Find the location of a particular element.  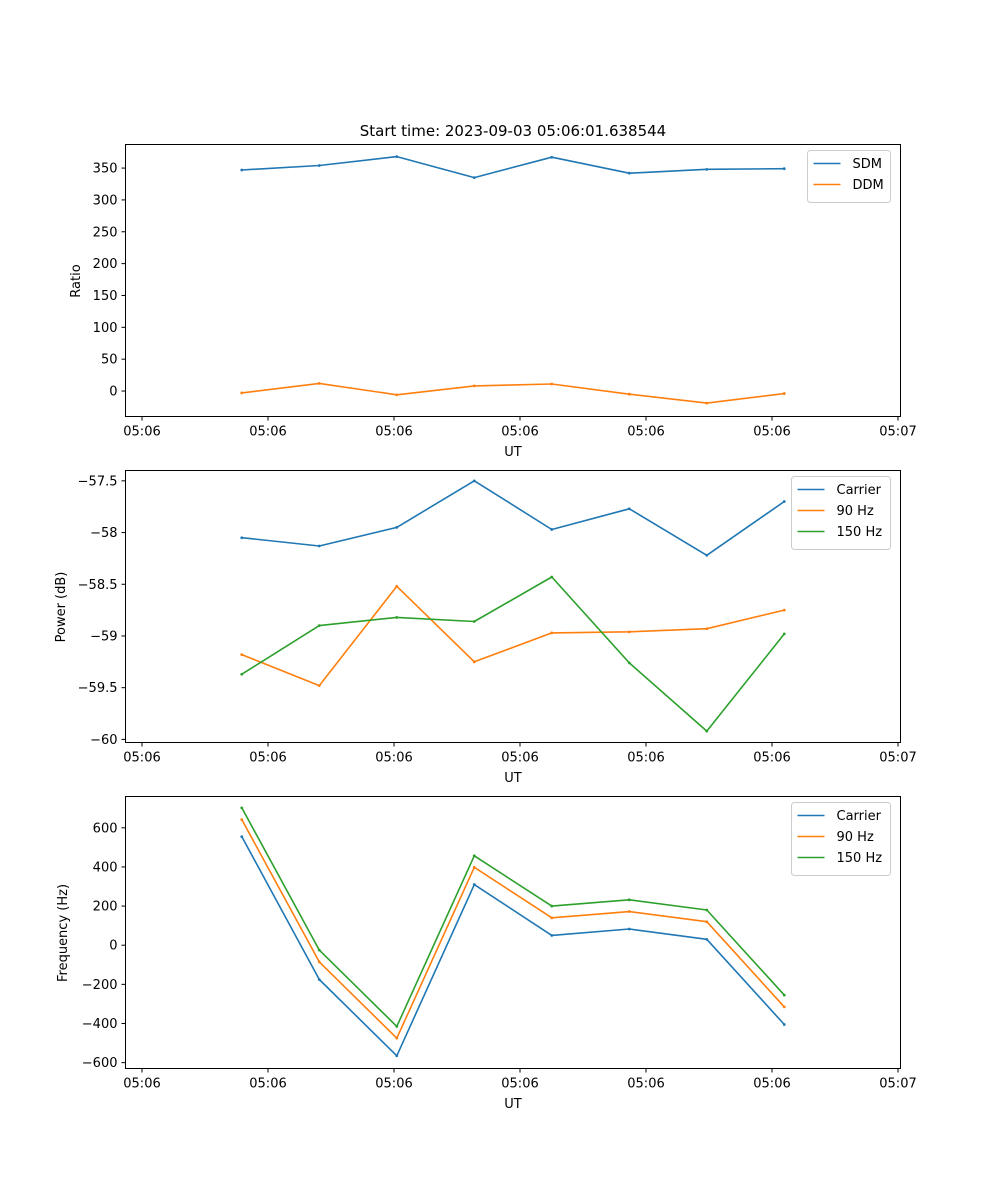

y-tick-label: 600 is located at coordinates (105, 828).